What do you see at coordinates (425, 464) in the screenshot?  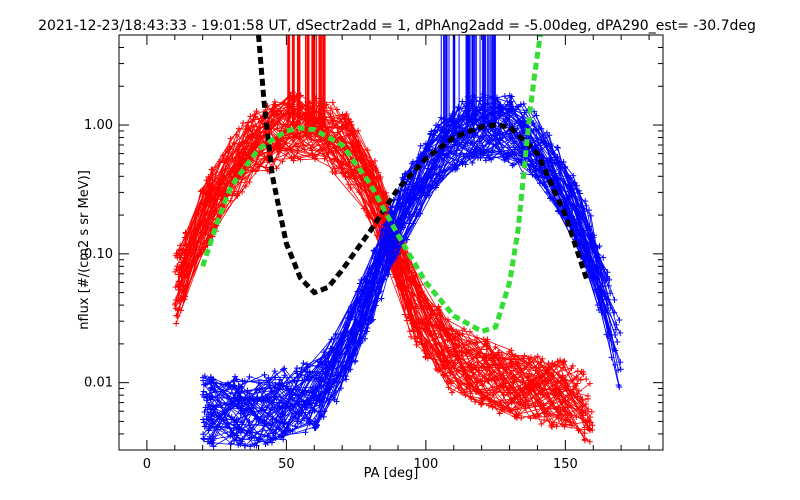 I see `x-tick-label: 100` at bounding box center [425, 464].